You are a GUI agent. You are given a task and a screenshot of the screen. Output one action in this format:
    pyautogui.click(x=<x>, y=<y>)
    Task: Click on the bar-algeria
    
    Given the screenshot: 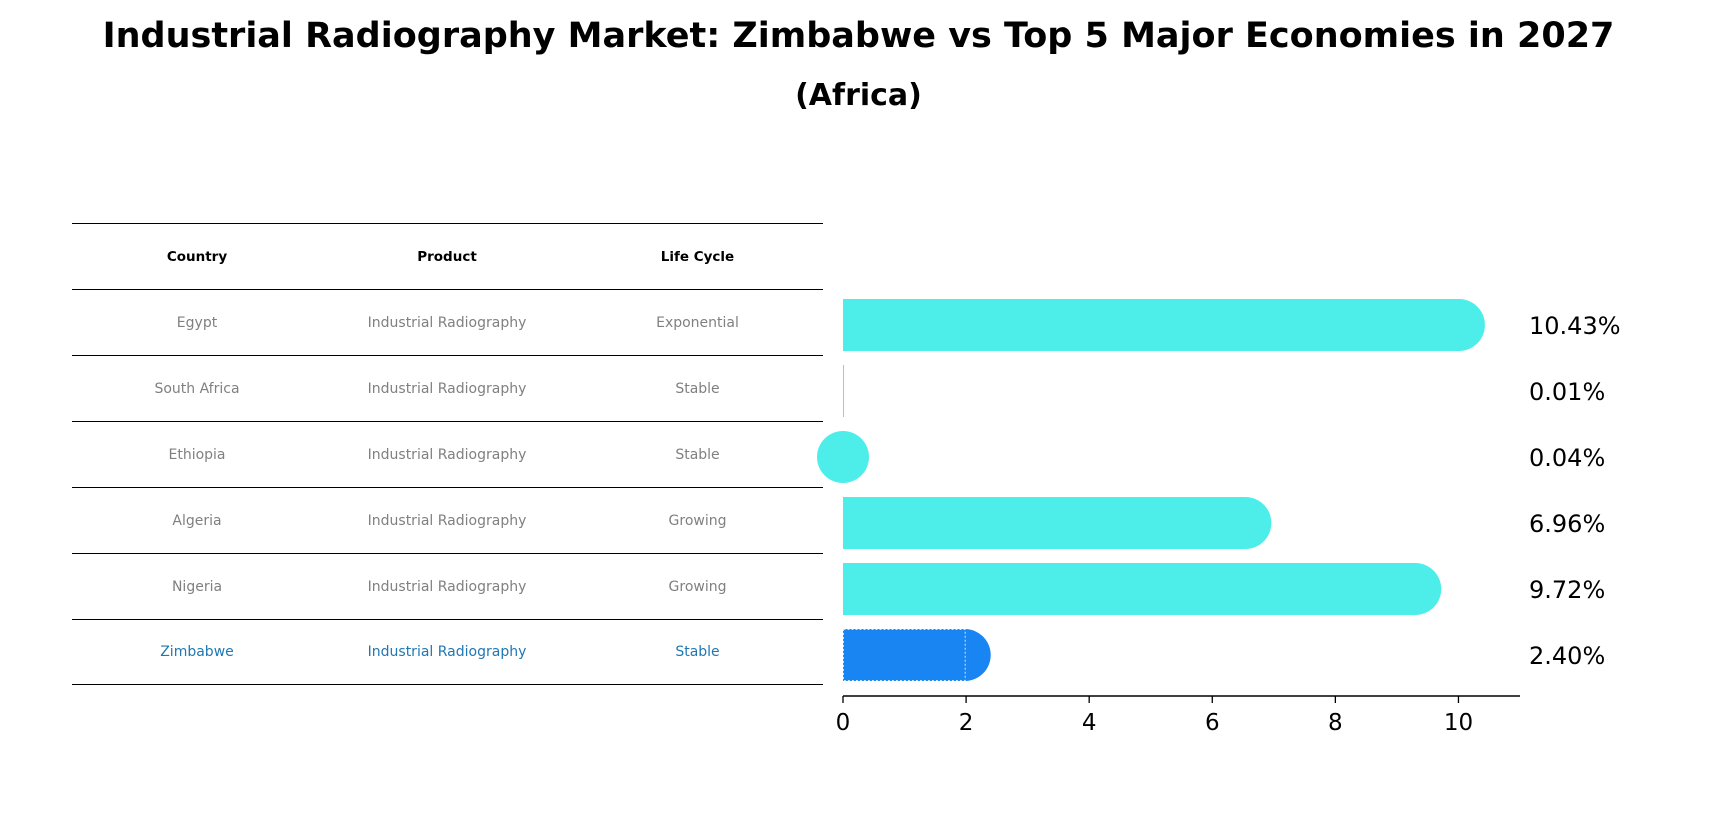 What is the action you would take?
    pyautogui.click(x=1044, y=523)
    